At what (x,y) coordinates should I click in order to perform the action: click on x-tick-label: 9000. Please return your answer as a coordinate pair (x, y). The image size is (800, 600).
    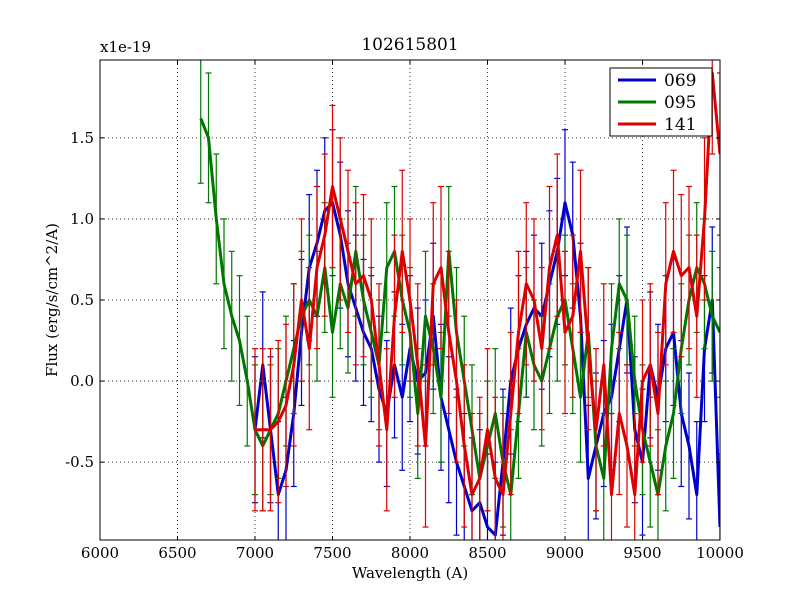
    Looking at the image, I should click on (565, 553).